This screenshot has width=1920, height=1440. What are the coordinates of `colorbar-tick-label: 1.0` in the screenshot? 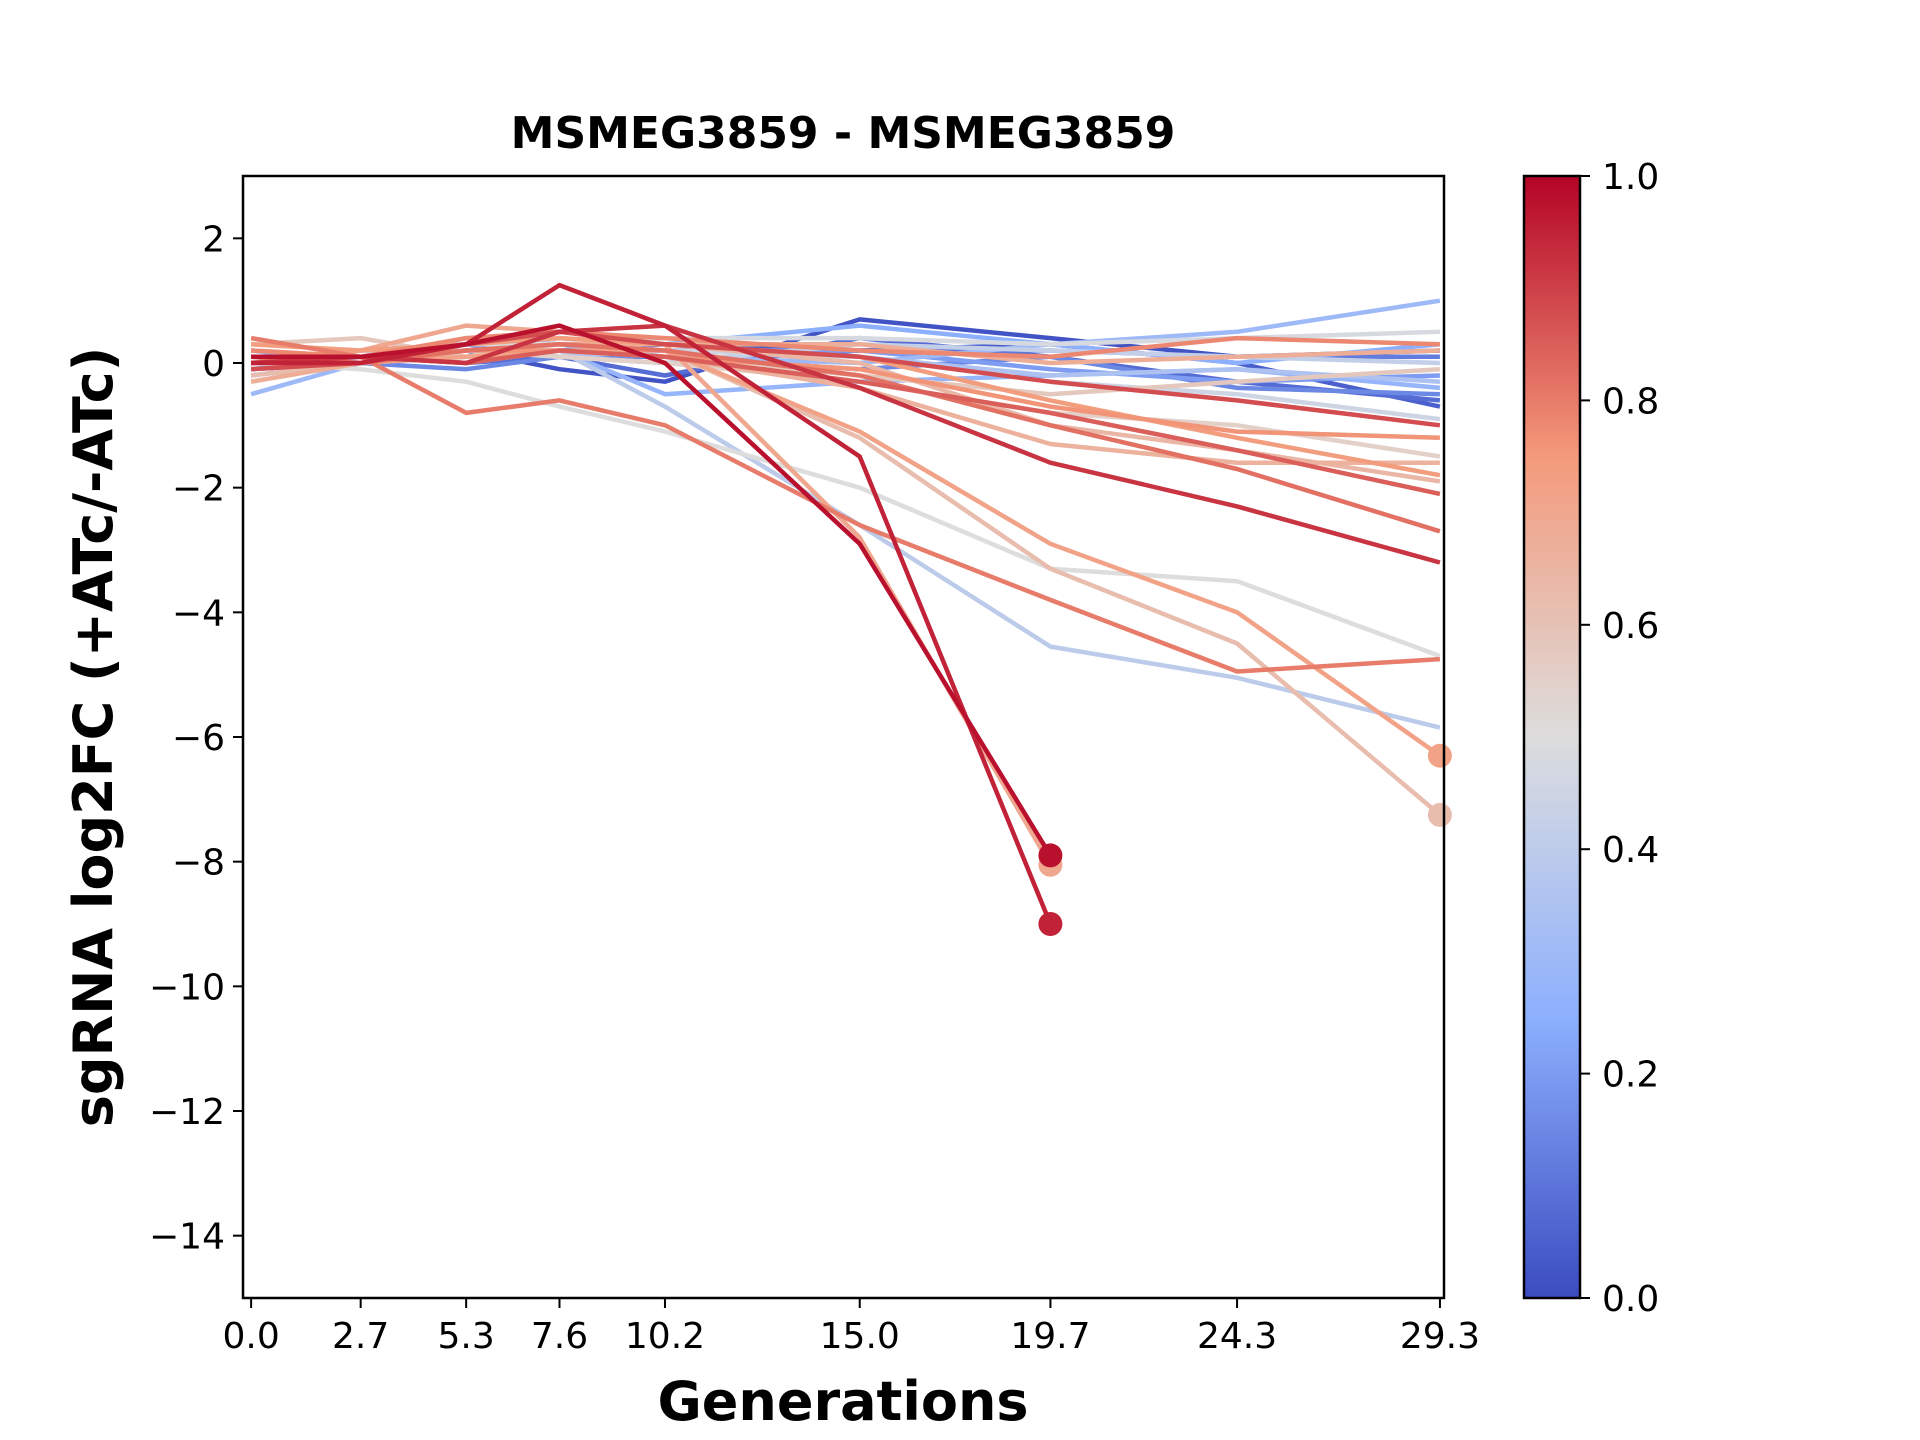 It's located at (1630, 177).